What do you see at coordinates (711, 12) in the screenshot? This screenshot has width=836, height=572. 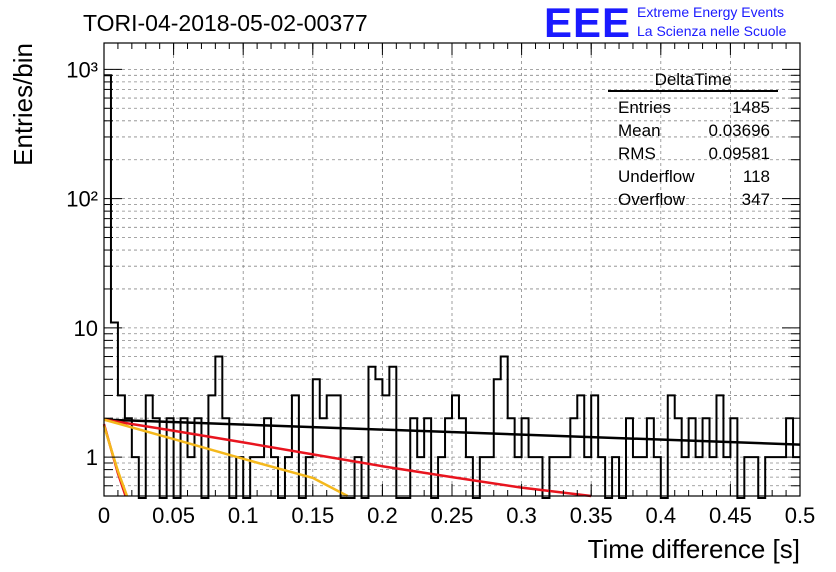 I see `logo-line-1: Extreme Energy Events` at bounding box center [711, 12].